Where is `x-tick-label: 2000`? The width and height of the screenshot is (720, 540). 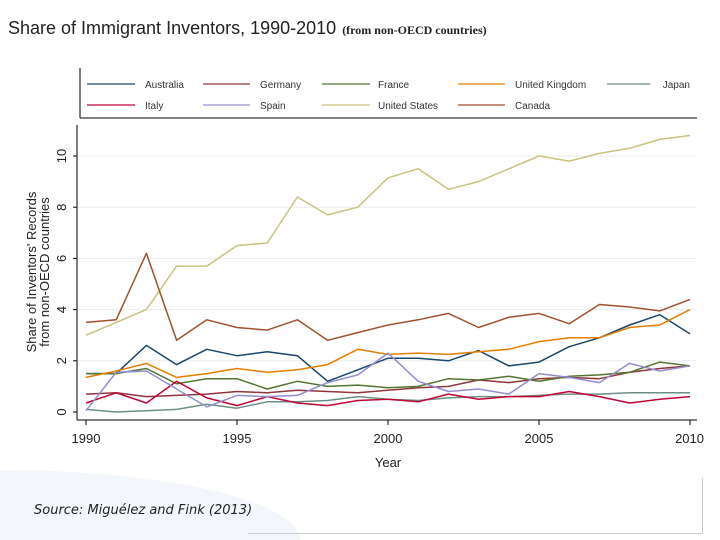
x-tick-label: 2000 is located at coordinates (388, 438).